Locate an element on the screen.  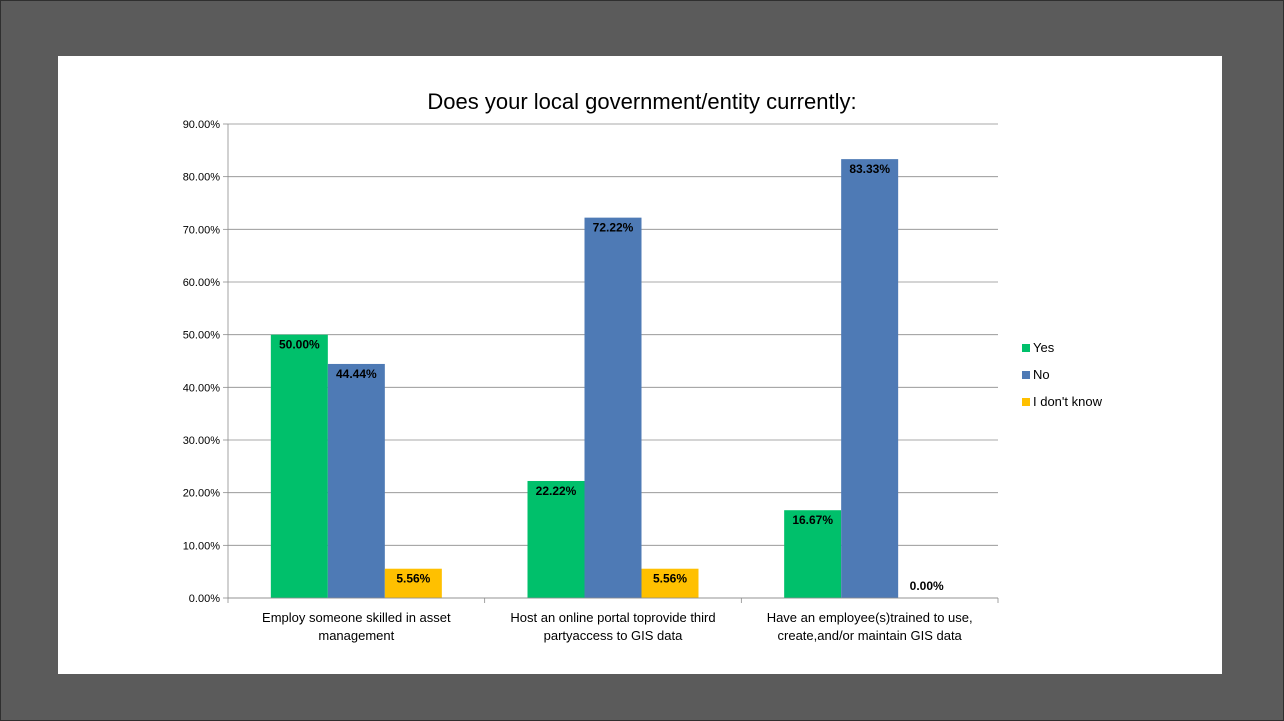
y-tick-label: 30.00% is located at coordinates (202, 441).